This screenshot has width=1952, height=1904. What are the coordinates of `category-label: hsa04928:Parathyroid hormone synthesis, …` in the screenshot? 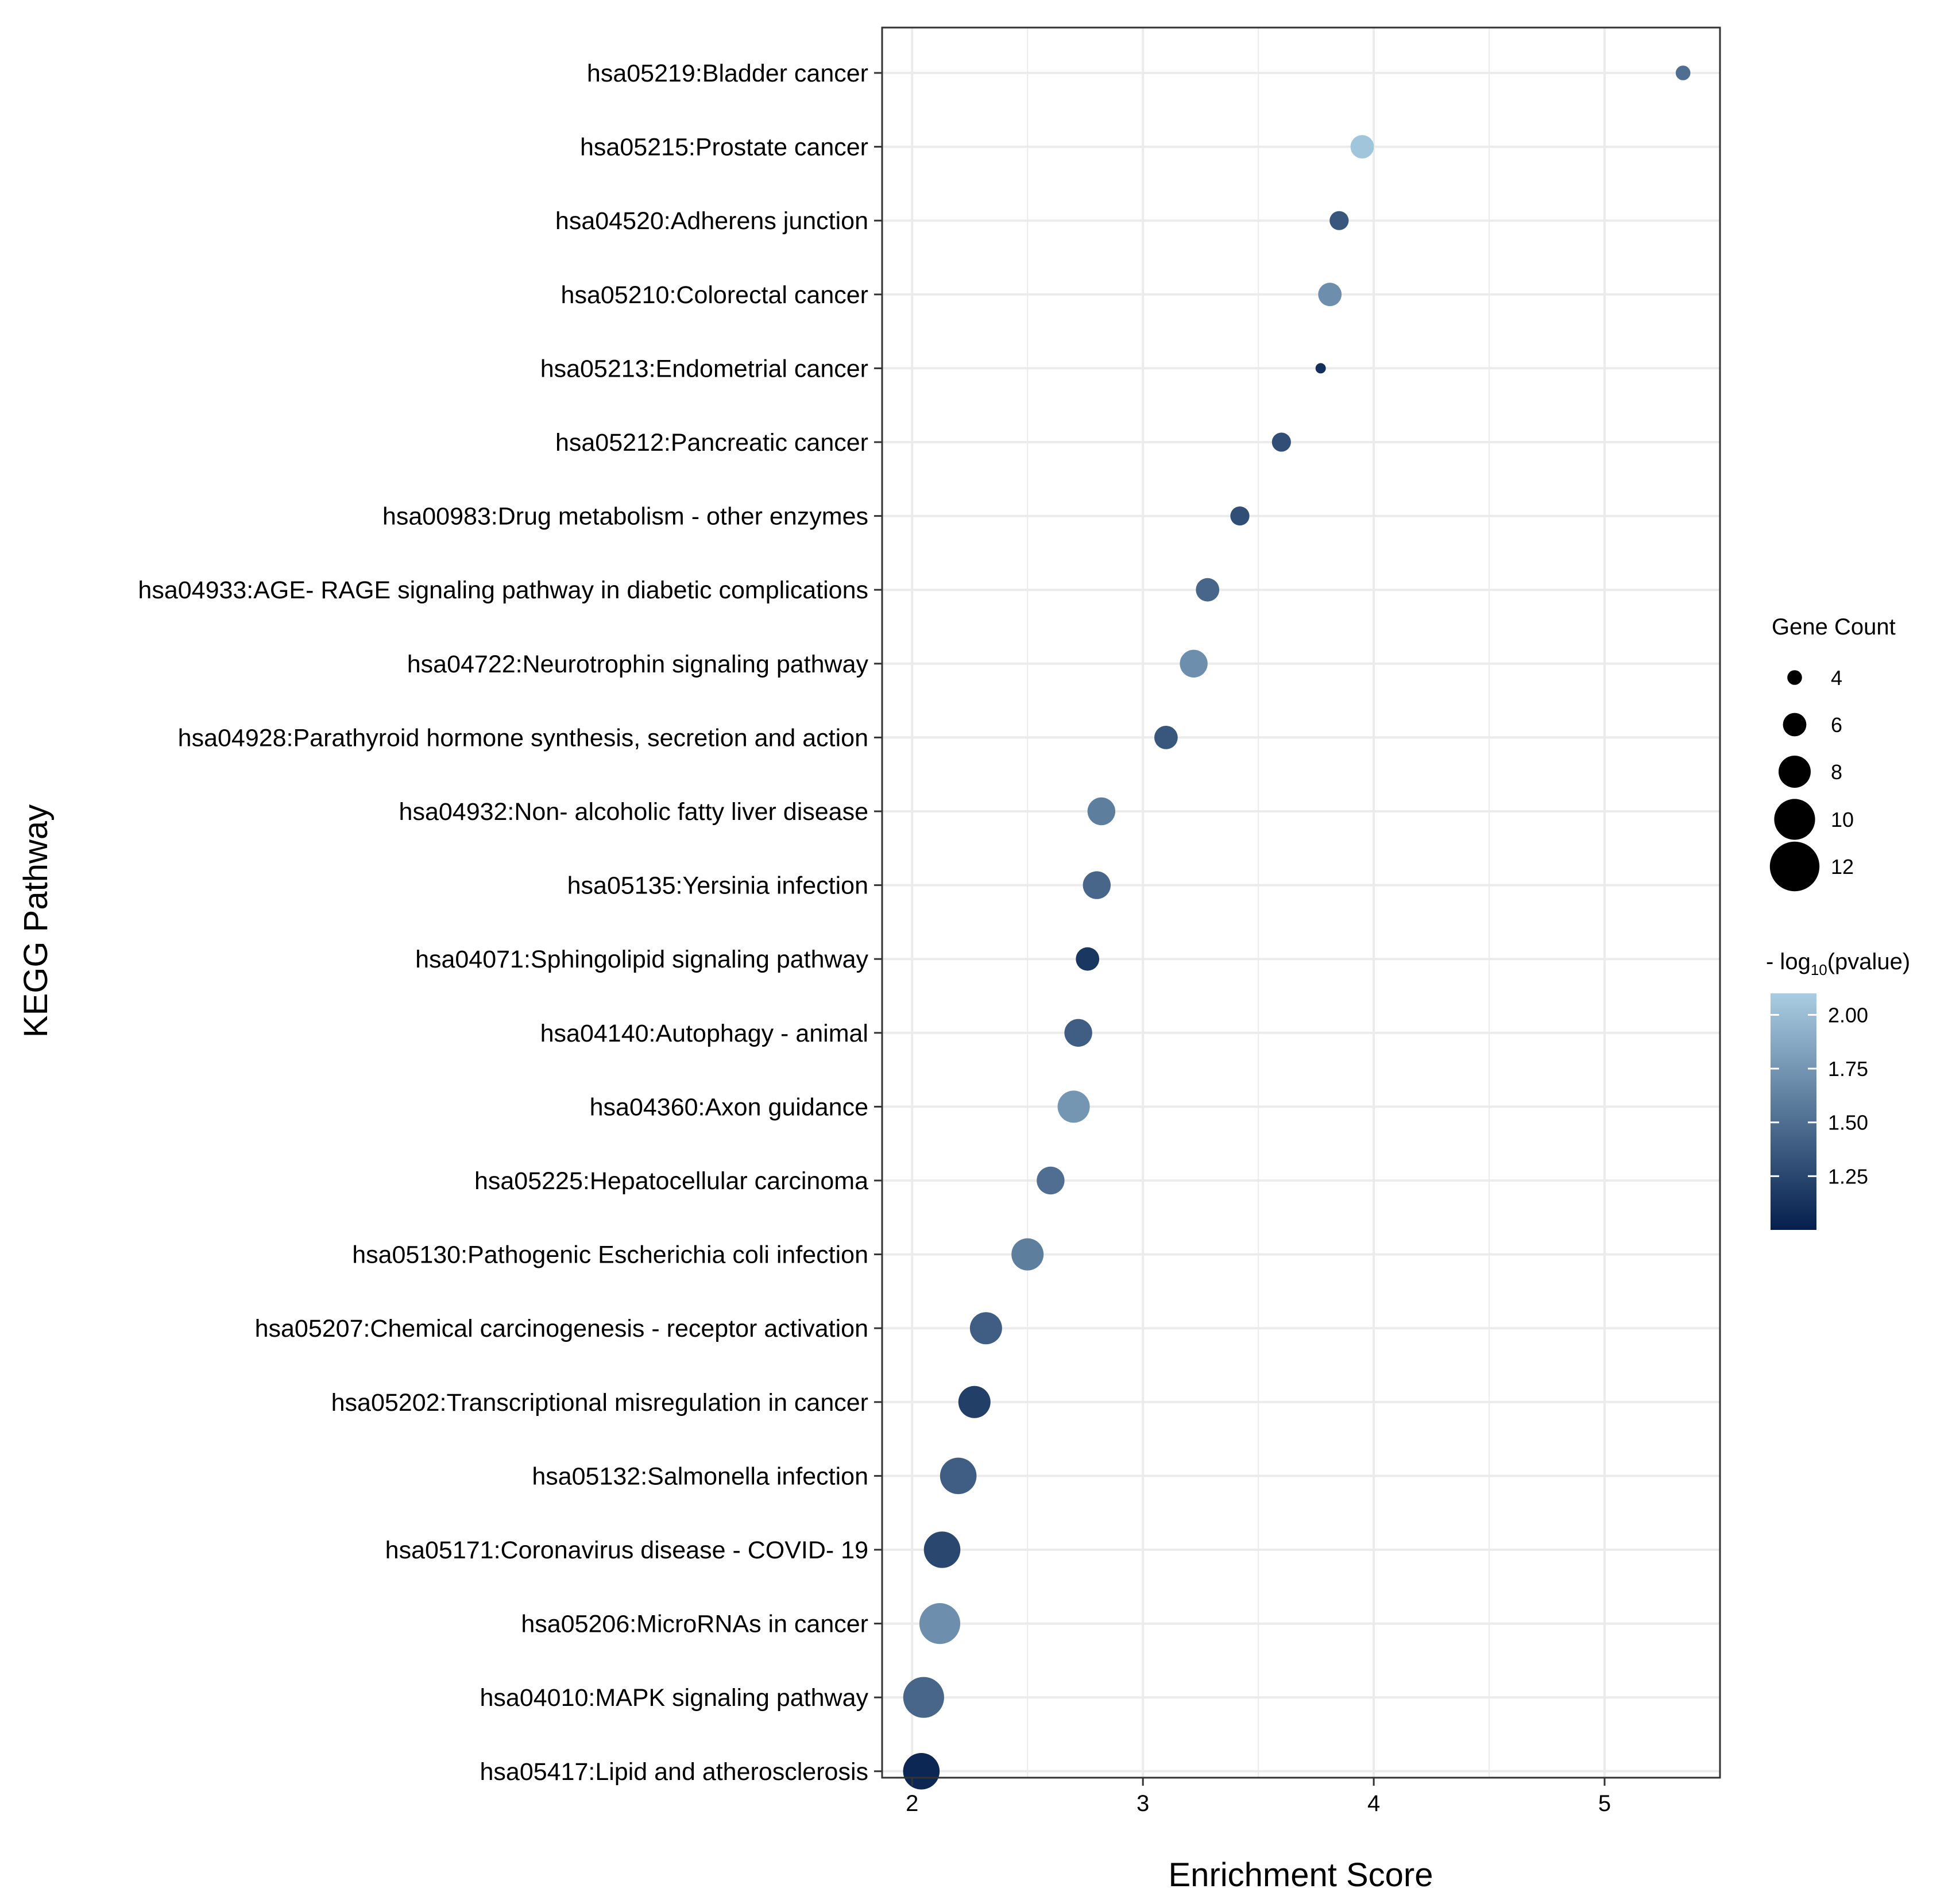 It's located at (523, 738).